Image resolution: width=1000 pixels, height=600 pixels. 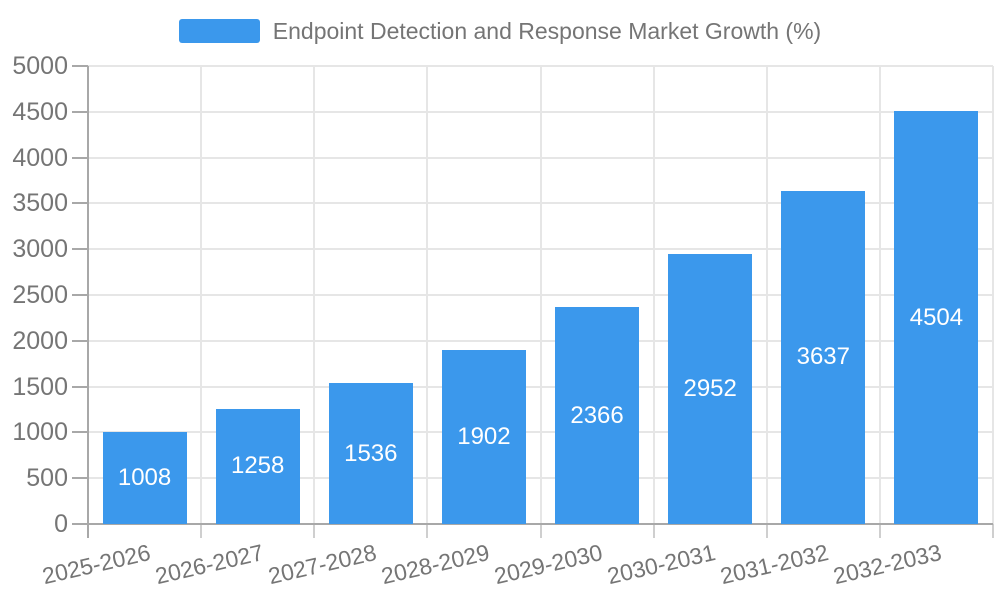 I want to click on bar-value-label: 1536, so click(x=371, y=453).